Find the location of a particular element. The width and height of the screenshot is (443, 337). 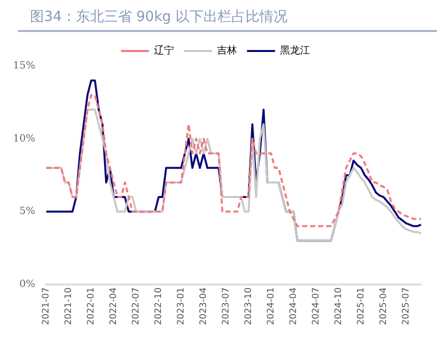

x-tick-label: 2024-01 is located at coordinates (271, 306).